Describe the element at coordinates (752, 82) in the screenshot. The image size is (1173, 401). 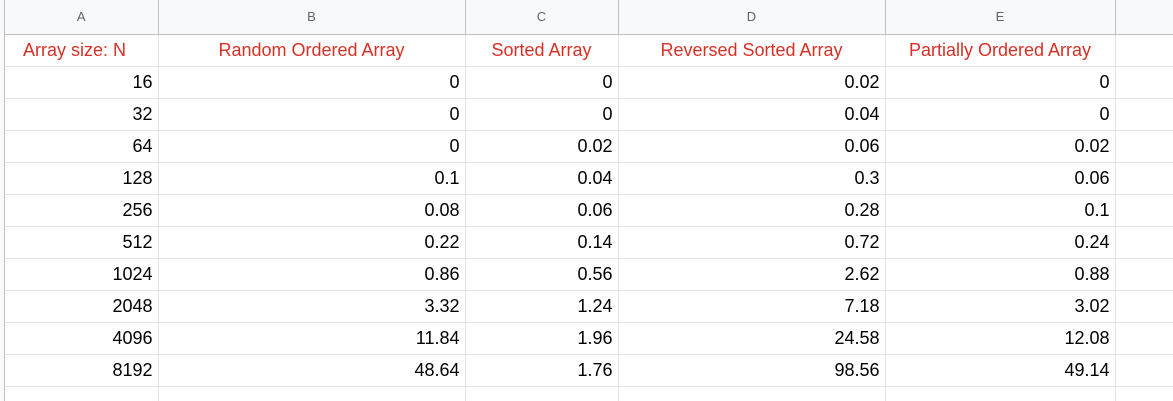
I see `cell-reversed: 0.02` at that location.